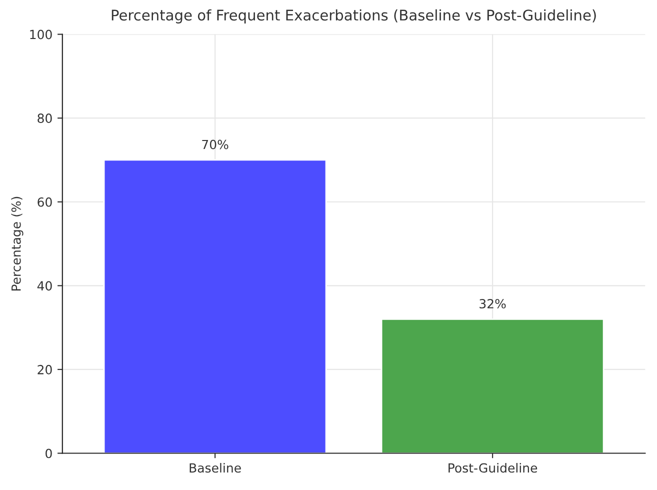  I want to click on x-tick-label: Baseline, so click(215, 467).